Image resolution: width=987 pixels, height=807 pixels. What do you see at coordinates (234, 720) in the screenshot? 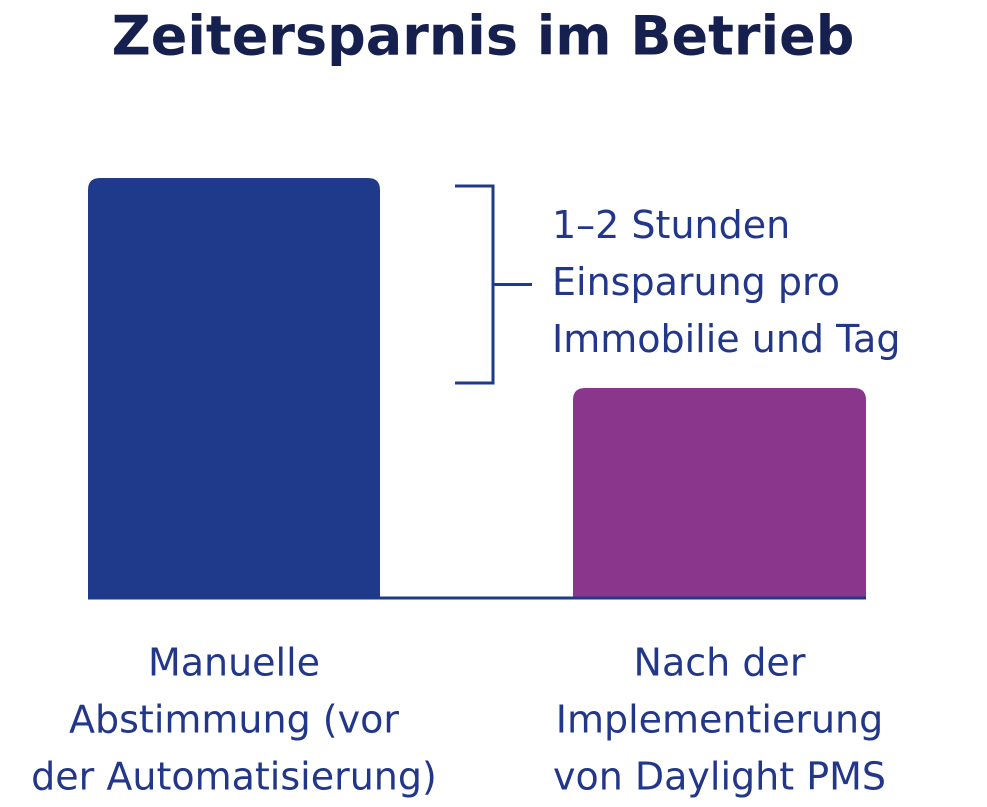
I see `x-tick-label: Abstimmung (vor` at bounding box center [234, 720].